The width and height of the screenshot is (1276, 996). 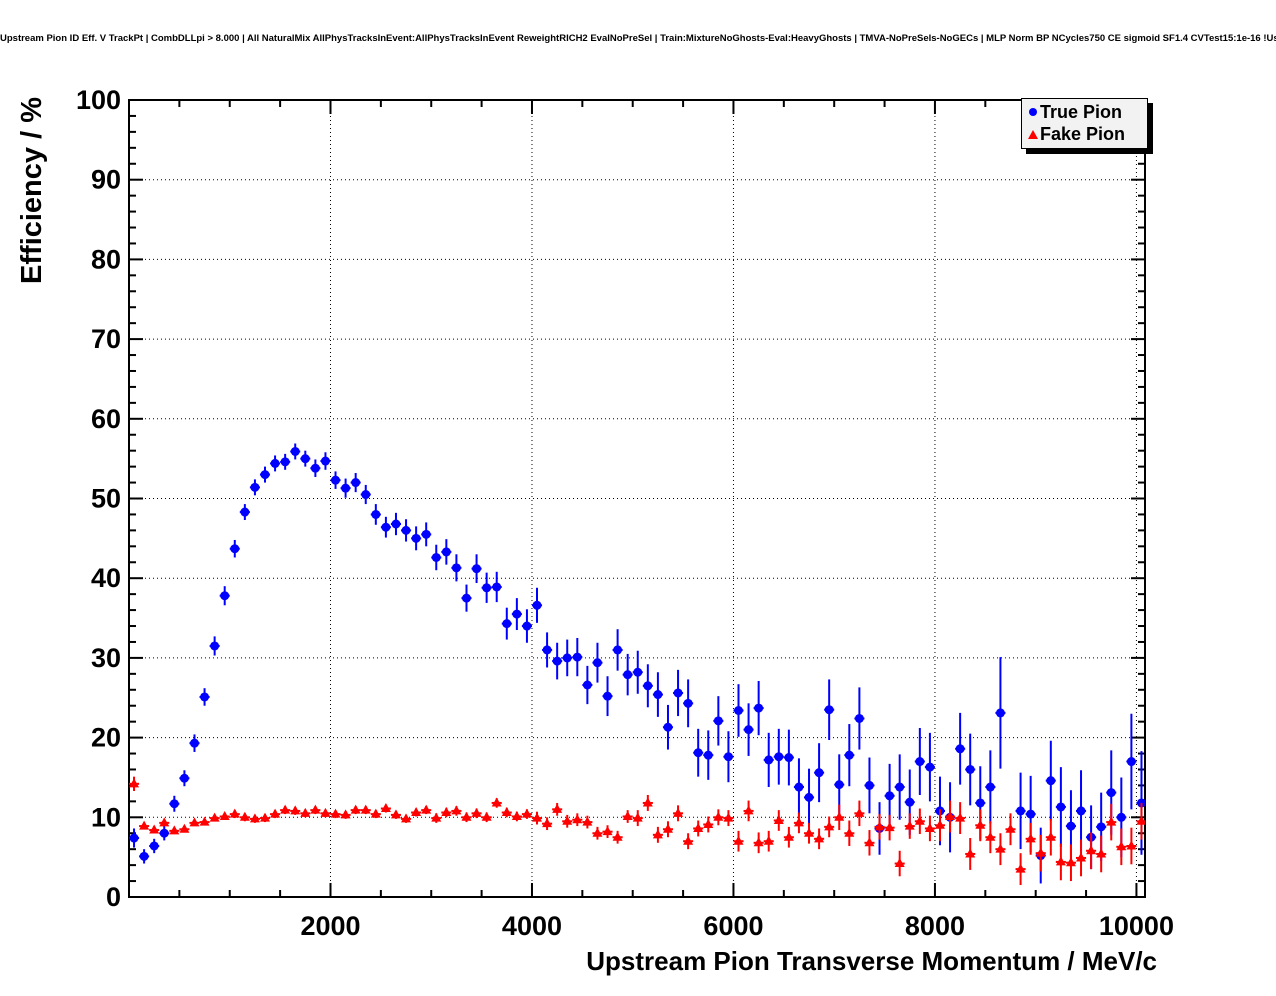 I want to click on svg-text: 4000, so click(x=532, y=926).